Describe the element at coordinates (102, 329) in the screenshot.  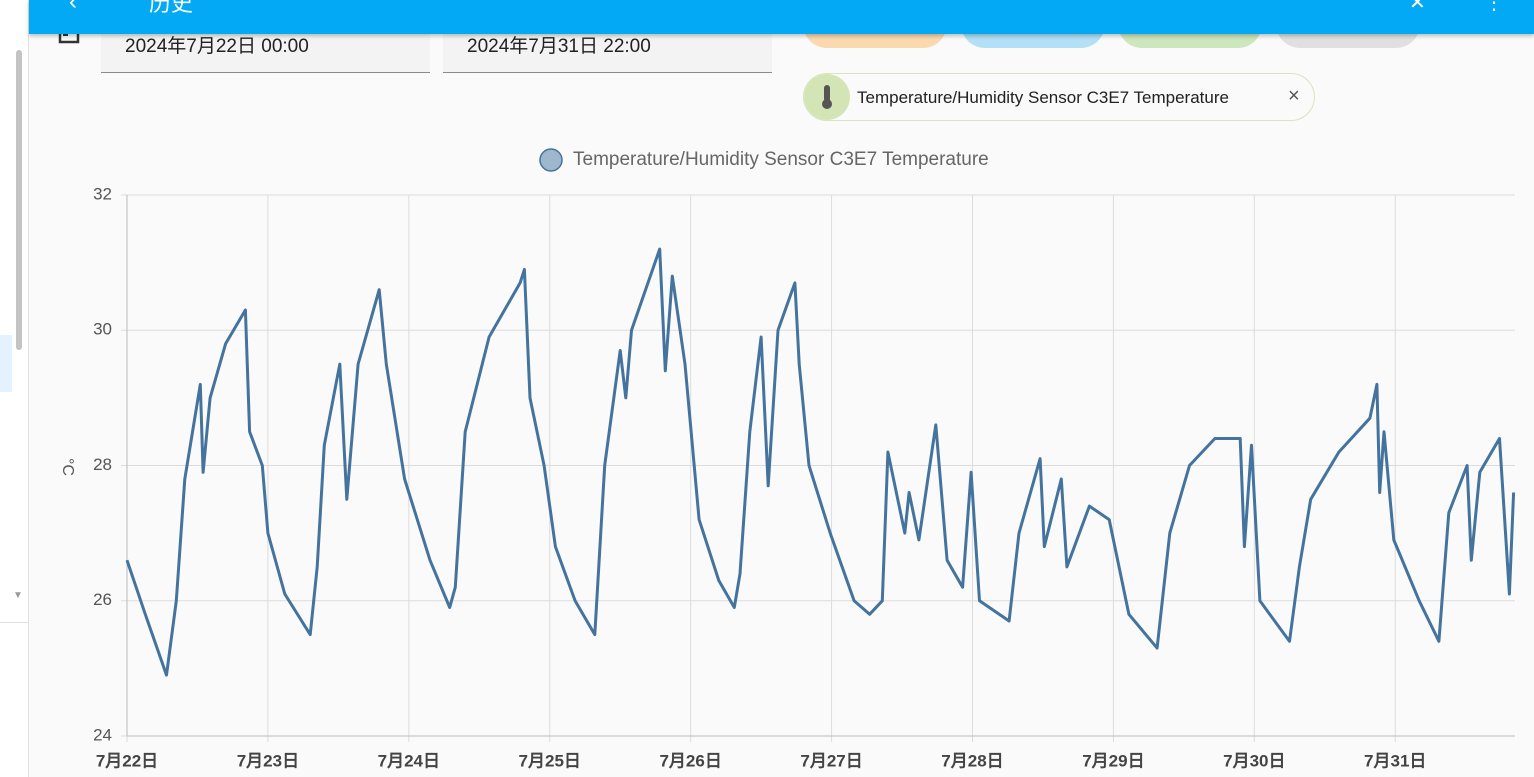
I see `y-tick-label: 30` at that location.